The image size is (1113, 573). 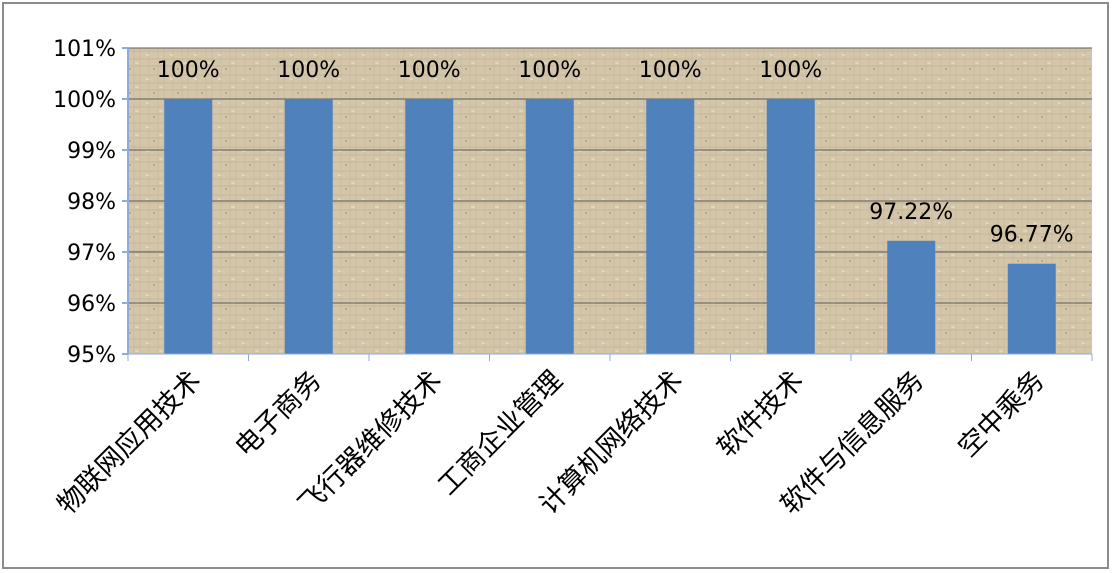 I want to click on y-axis-ticks: 101% 100% 99% 98% 97% 96% 95%, so click(x=90, y=202).